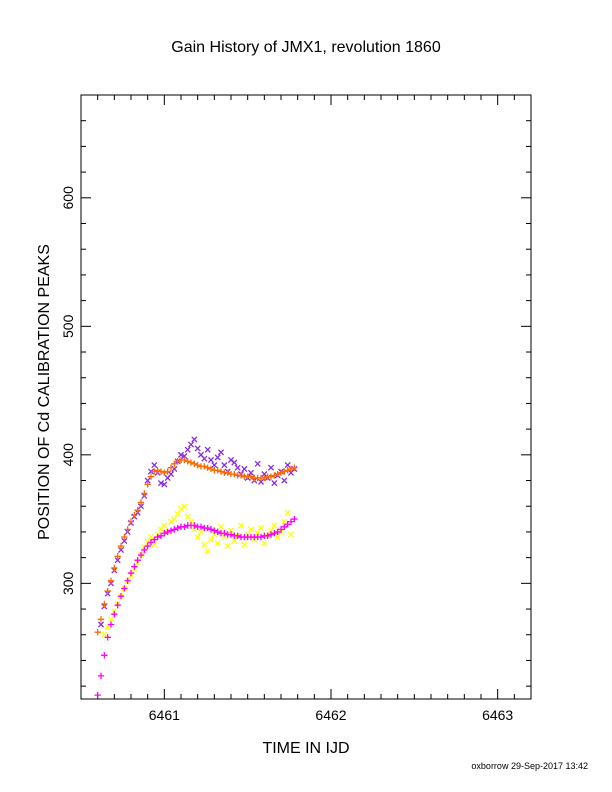  What do you see at coordinates (529, 766) in the screenshot?
I see `footer-stamp: oxborrow 29-Sep-2017 13:42` at bounding box center [529, 766].